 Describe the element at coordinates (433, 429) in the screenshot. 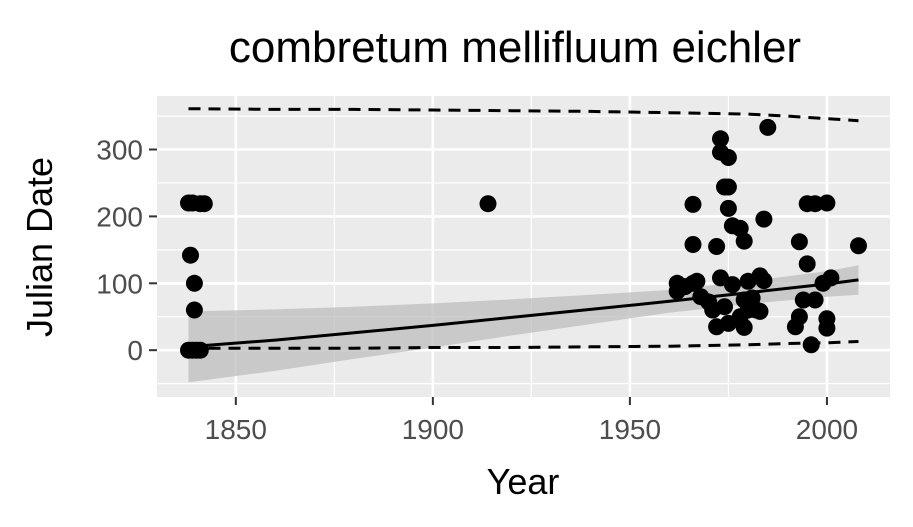

I see `x-tick-label: 1900` at that location.